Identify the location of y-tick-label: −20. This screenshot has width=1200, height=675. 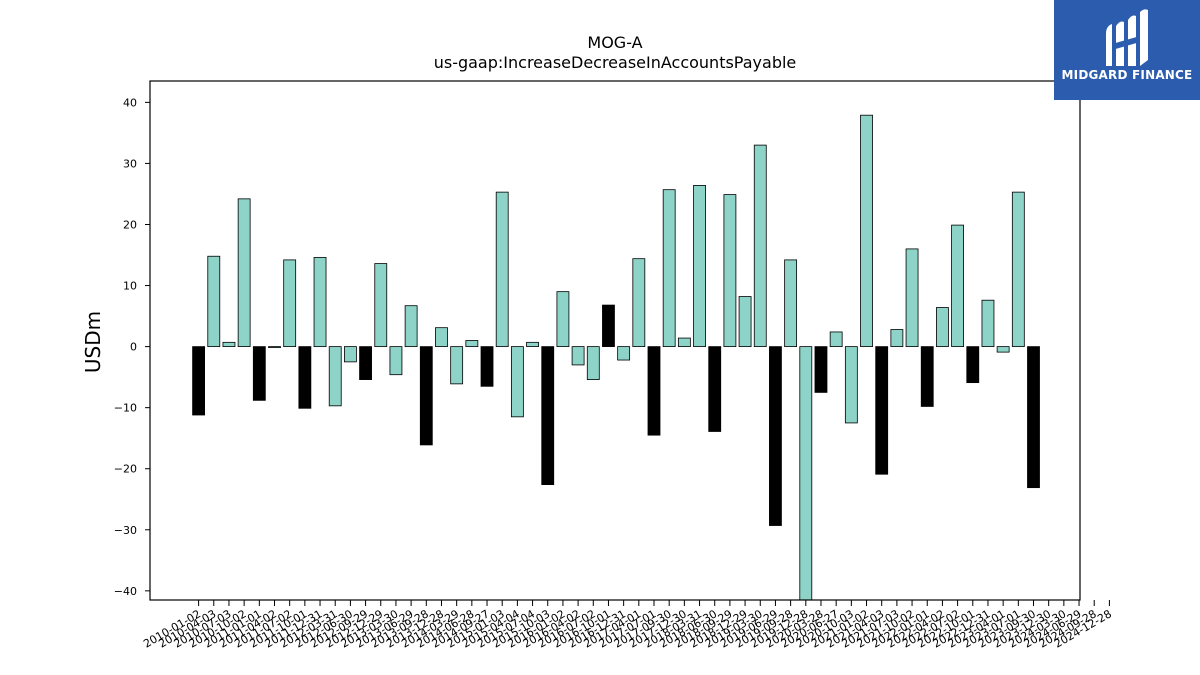
(125, 469).